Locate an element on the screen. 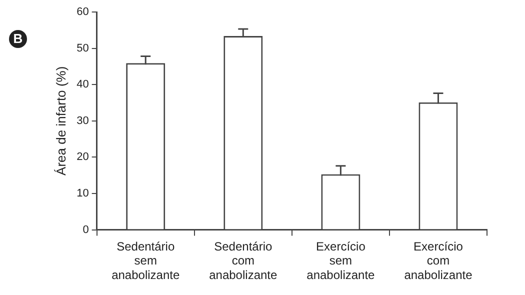  x-tick-label: Exercício sem anabolizante is located at coordinates (341, 260).